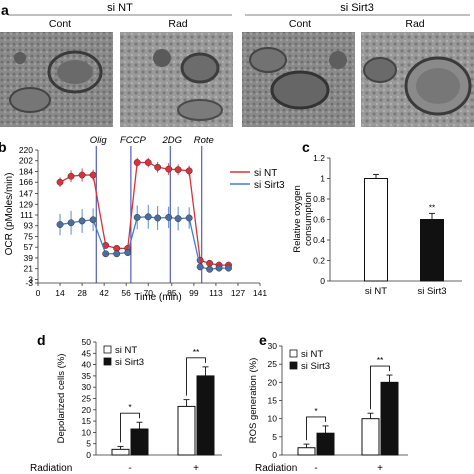  Describe the element at coordinates (129, 362) in the screenshot. I see `d-legend-label: si Sirt3` at that location.